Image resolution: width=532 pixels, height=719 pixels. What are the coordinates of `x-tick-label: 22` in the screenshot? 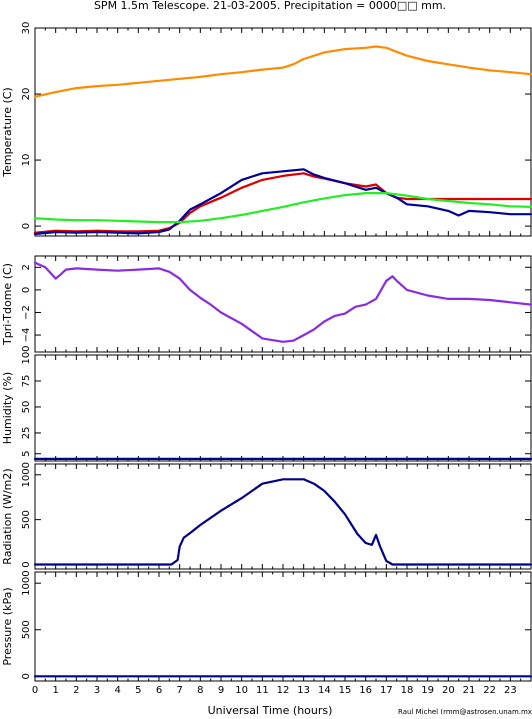 It's located at (489, 690).